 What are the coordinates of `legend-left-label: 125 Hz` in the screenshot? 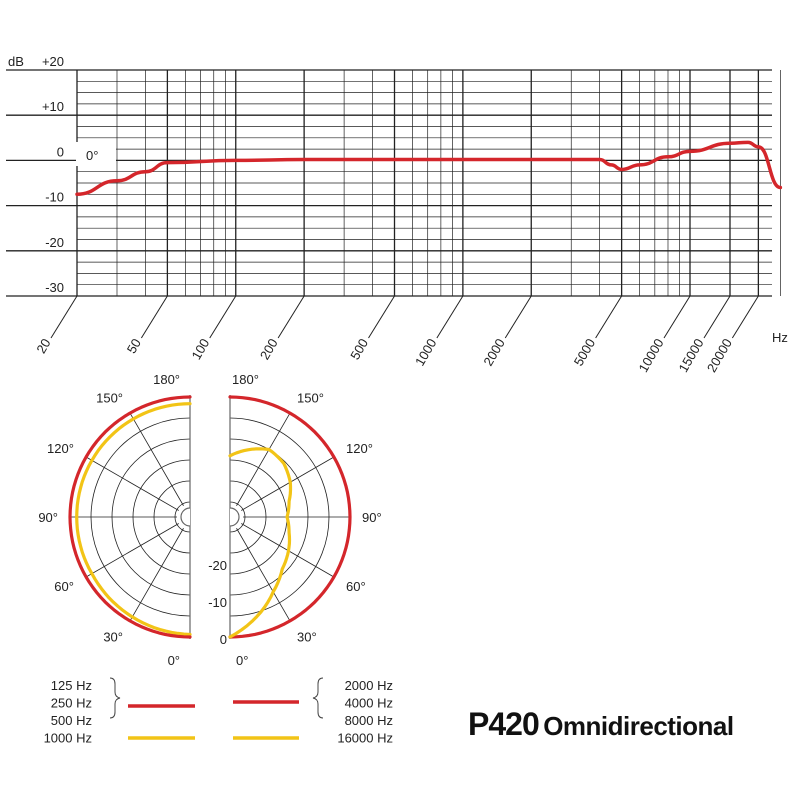 It's located at (71, 685).